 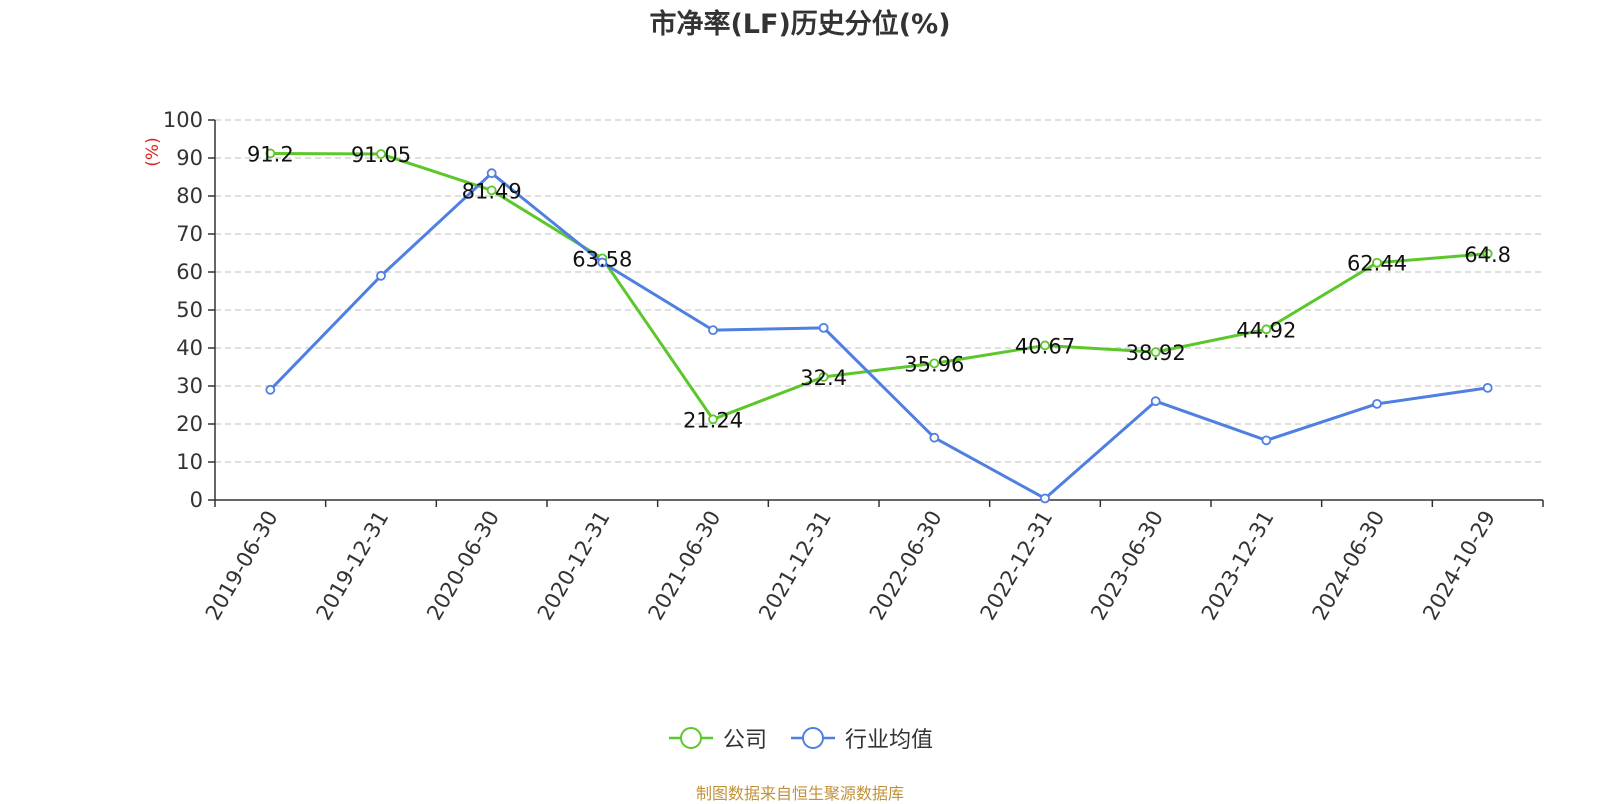 What do you see at coordinates (1017, 566) in the screenshot?
I see `x-tick-label-2022-12-31: 2022-12-31` at bounding box center [1017, 566].